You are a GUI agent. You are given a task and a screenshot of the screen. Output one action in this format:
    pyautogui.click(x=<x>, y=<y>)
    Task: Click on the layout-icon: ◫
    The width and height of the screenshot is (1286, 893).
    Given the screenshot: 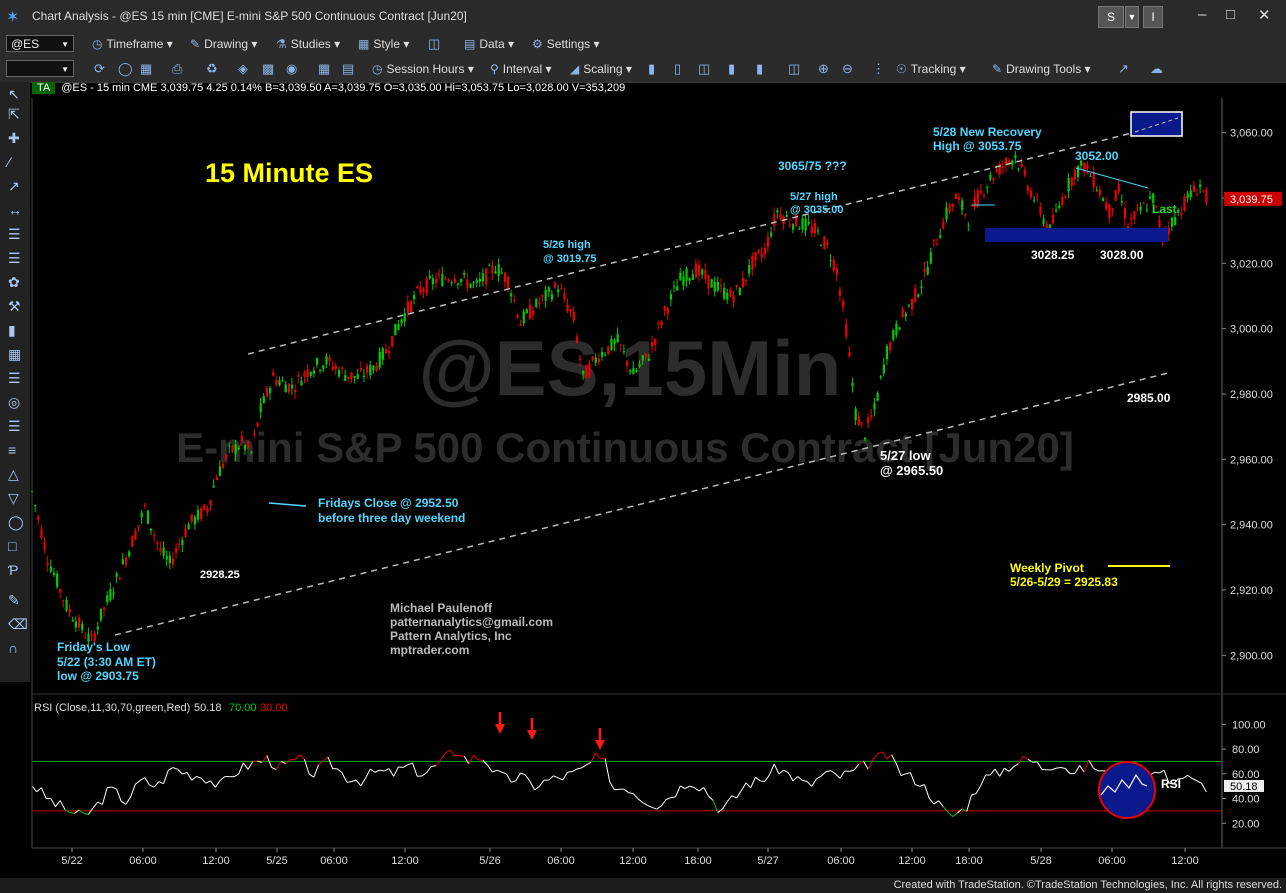 What is the action you would take?
    pyautogui.click(x=434, y=43)
    